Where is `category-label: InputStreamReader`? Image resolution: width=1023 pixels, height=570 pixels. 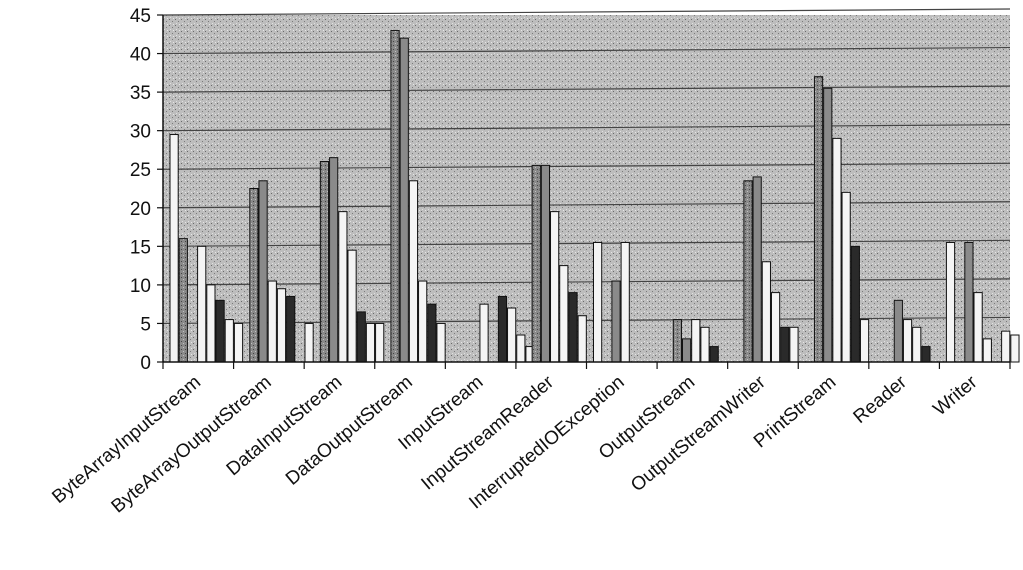 category-label: InputStreamReader is located at coordinates (487, 432).